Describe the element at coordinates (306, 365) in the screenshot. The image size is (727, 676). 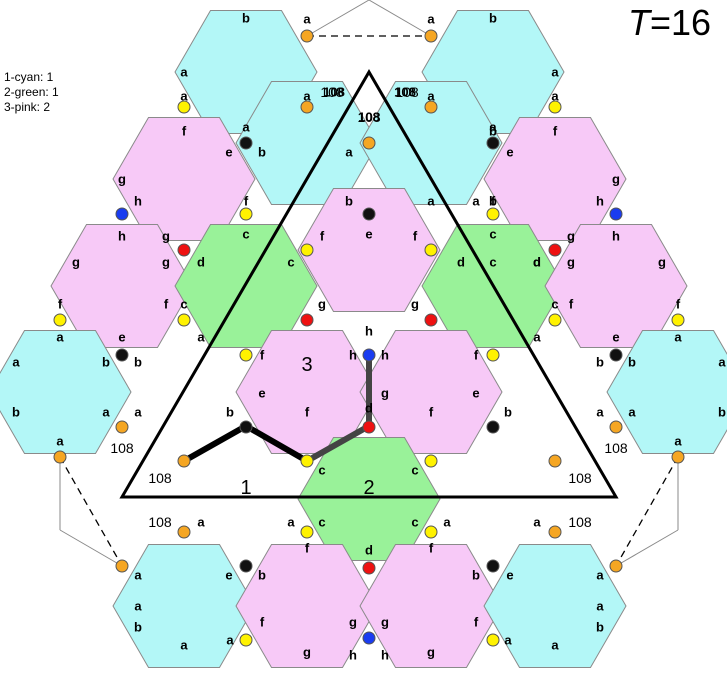
I see `region-label-3: 3` at that location.